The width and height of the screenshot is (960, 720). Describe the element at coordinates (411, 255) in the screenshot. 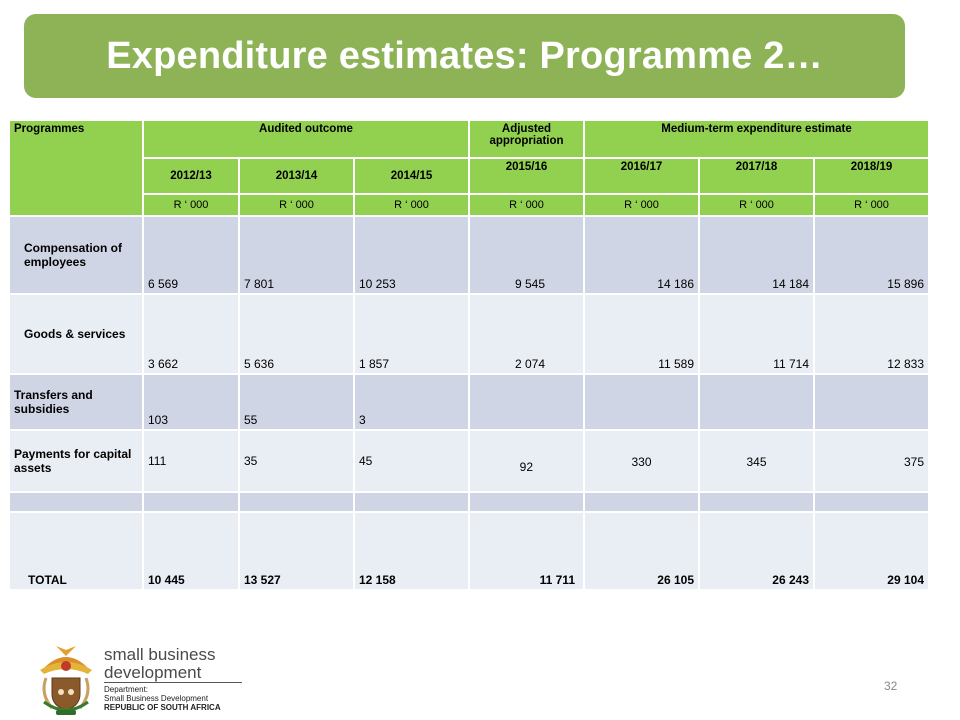

I see `table-cell: 10 253` at that location.